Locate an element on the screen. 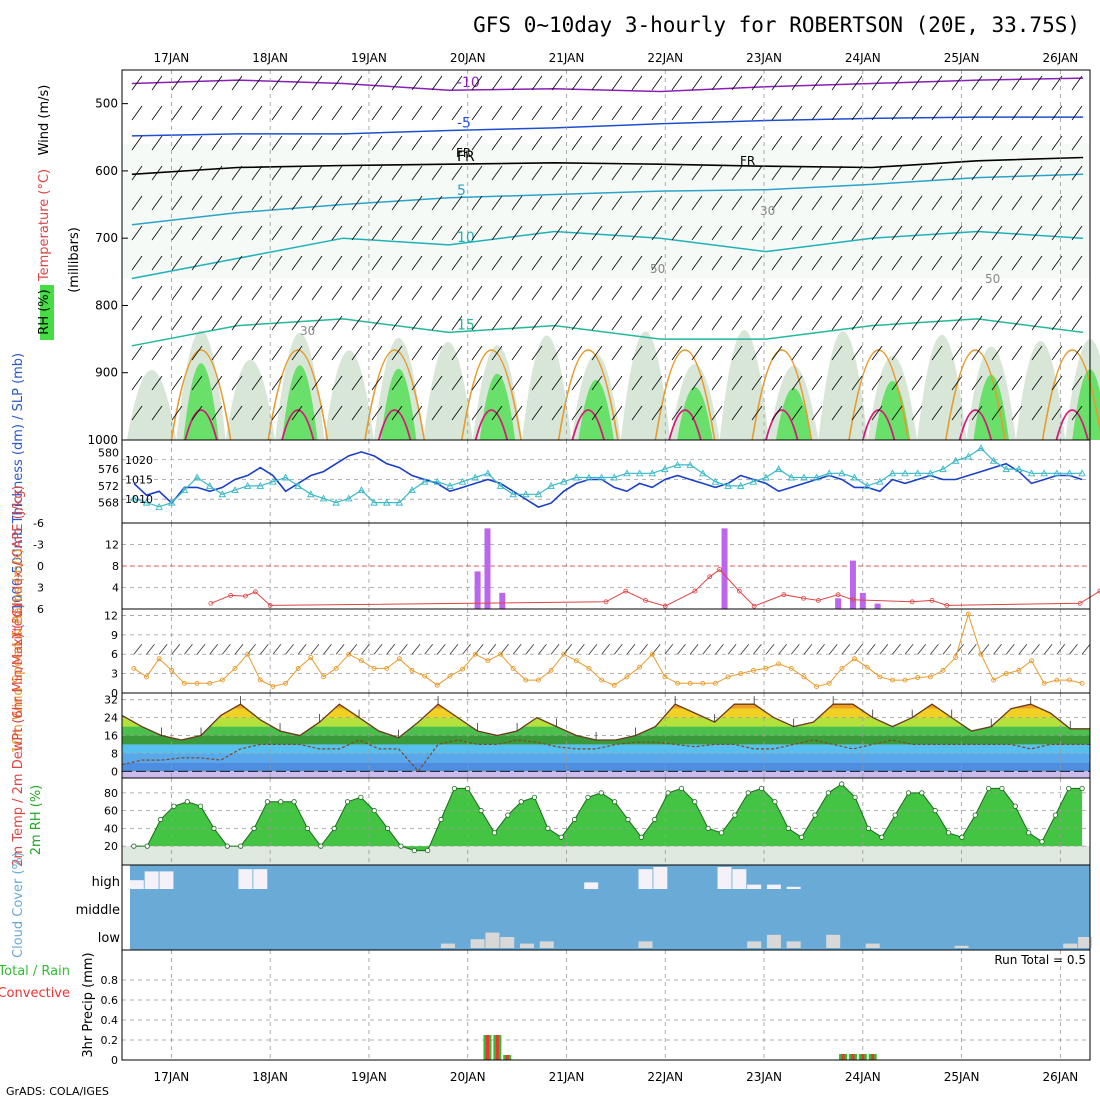 This screenshot has height=1100, width=1100. hot-isotherm is located at coordinates (588, 425).